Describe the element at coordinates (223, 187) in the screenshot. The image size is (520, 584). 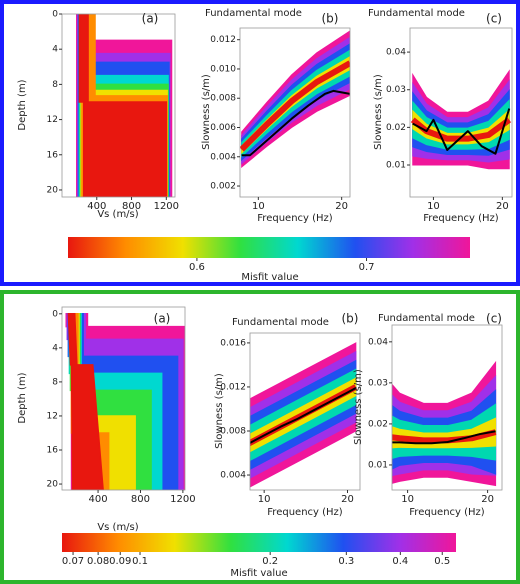
I see `y-tick-label: 0.002` at that location.